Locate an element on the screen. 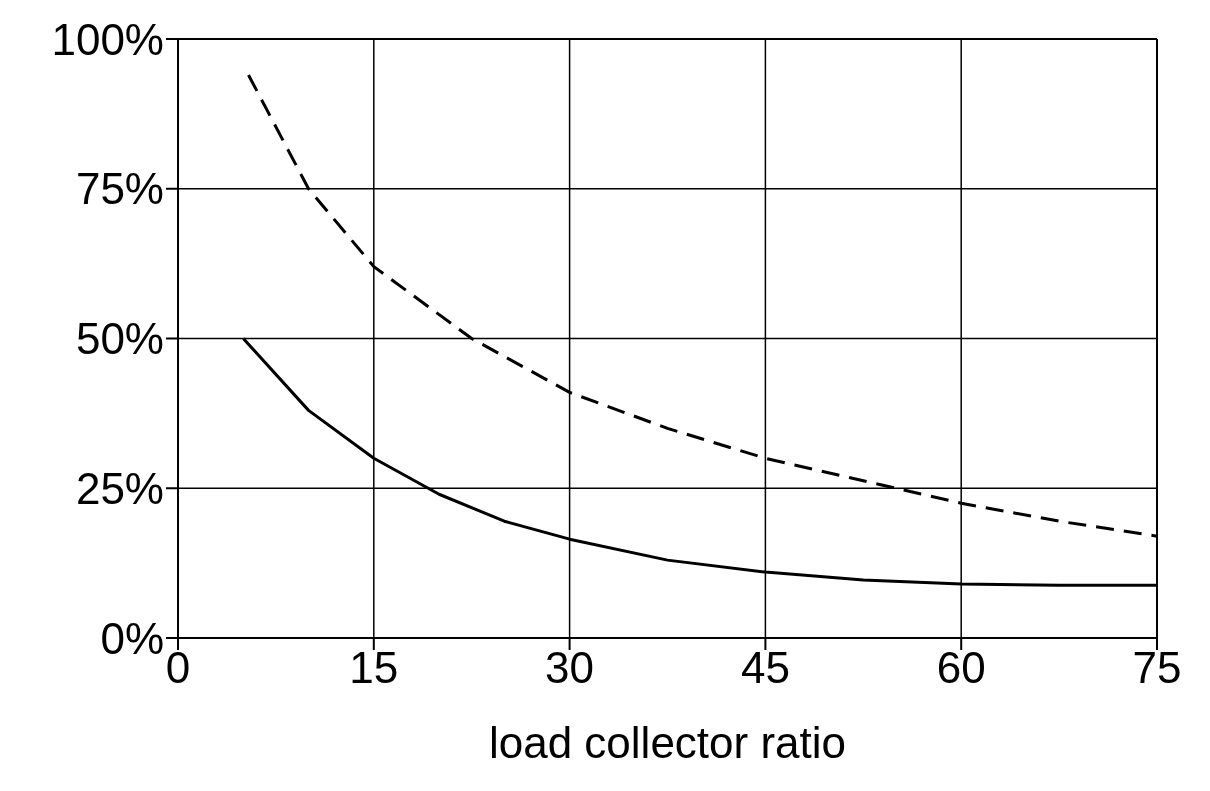 This screenshot has width=1210, height=791. y-tick-label: 75% is located at coordinates (119, 189).